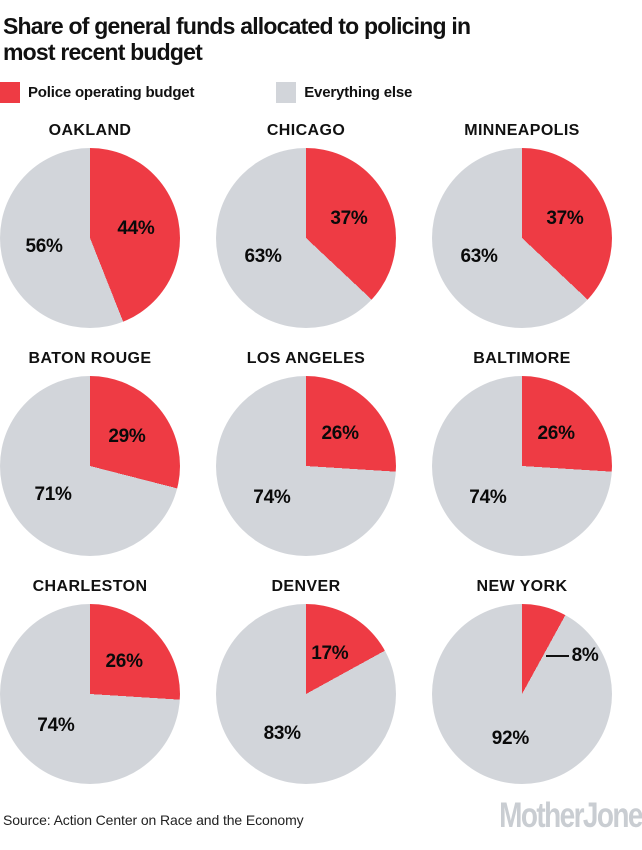  I want to click on pie-city-title: MINNEAPOLIS, so click(522, 130).